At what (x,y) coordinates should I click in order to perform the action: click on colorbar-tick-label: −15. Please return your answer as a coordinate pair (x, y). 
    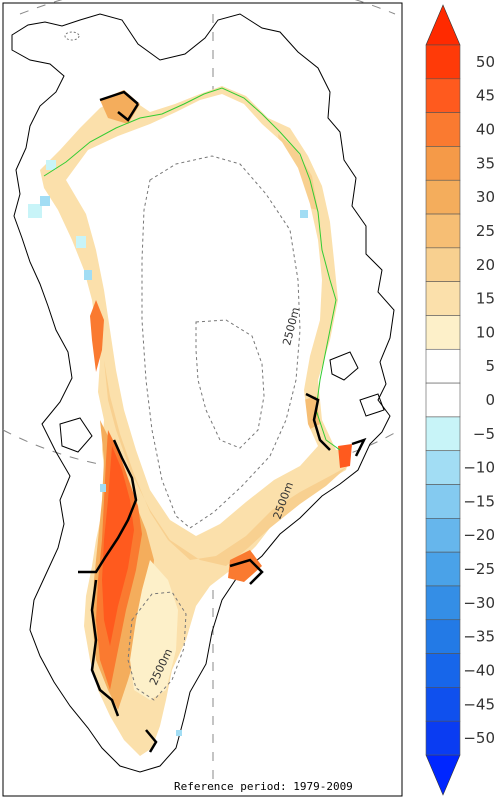
    Looking at the image, I should click on (479, 501).